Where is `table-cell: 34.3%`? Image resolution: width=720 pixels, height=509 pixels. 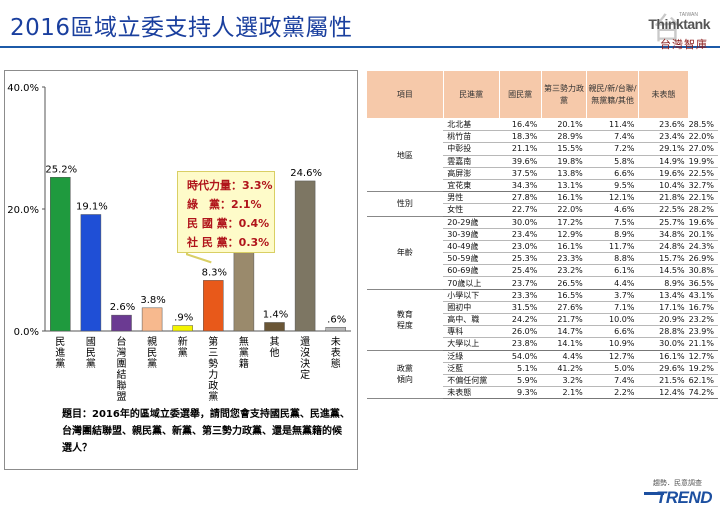 table-cell: 34.3% is located at coordinates (520, 186).